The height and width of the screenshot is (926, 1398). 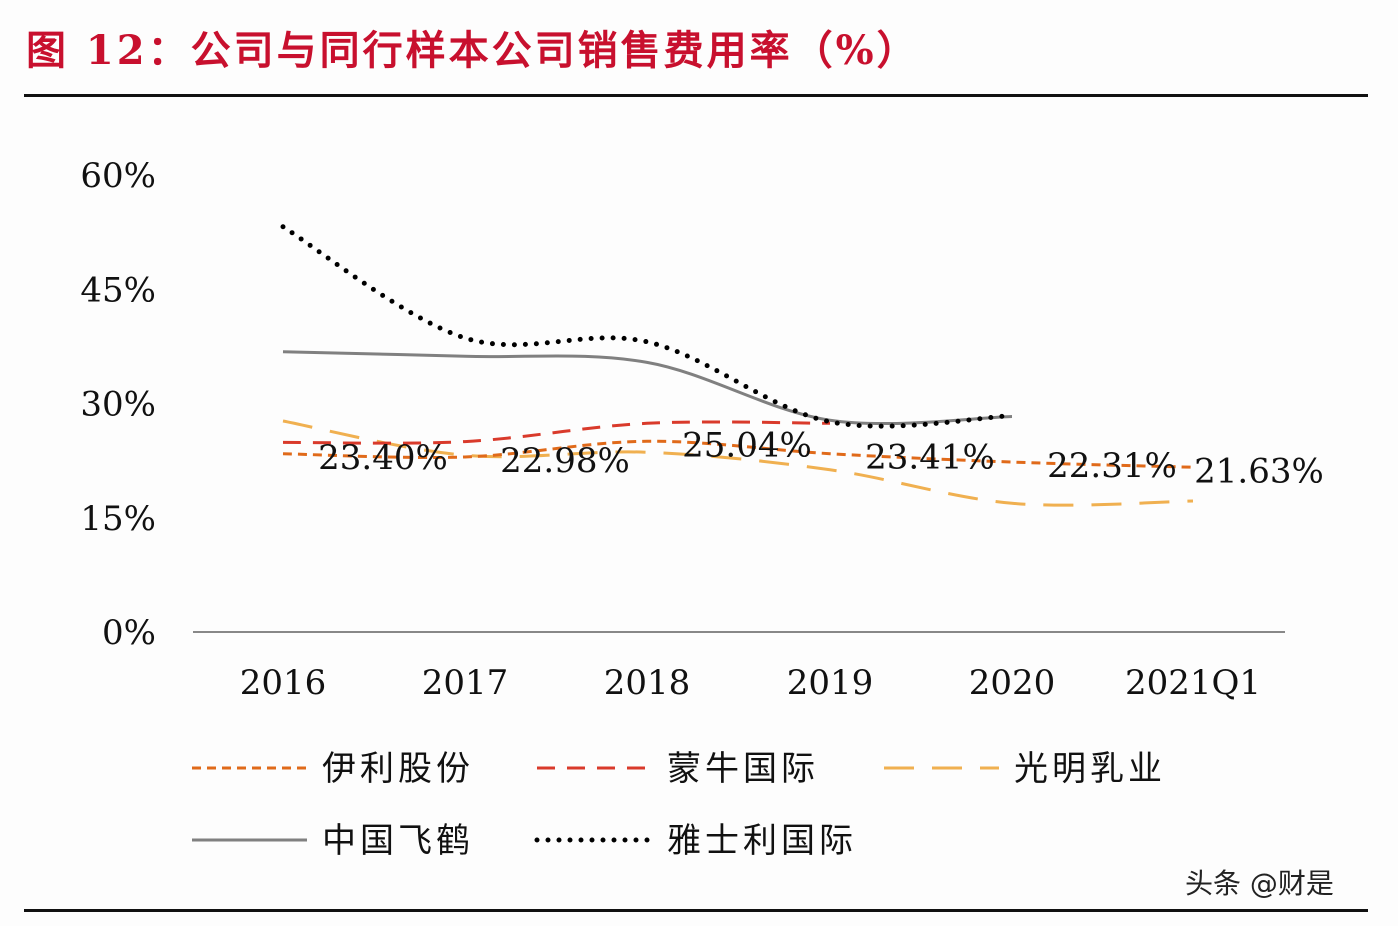 I want to click on data-label: 23.40%, so click(x=383, y=458).